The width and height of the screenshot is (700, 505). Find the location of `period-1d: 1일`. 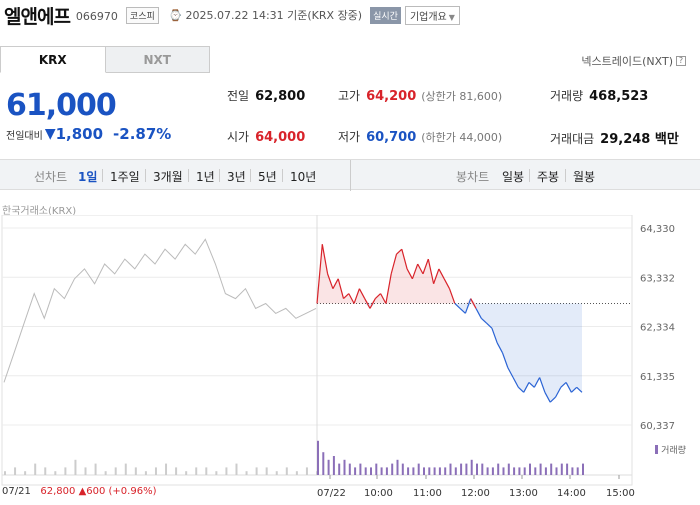

period-1d: 1일 is located at coordinates (88, 177).